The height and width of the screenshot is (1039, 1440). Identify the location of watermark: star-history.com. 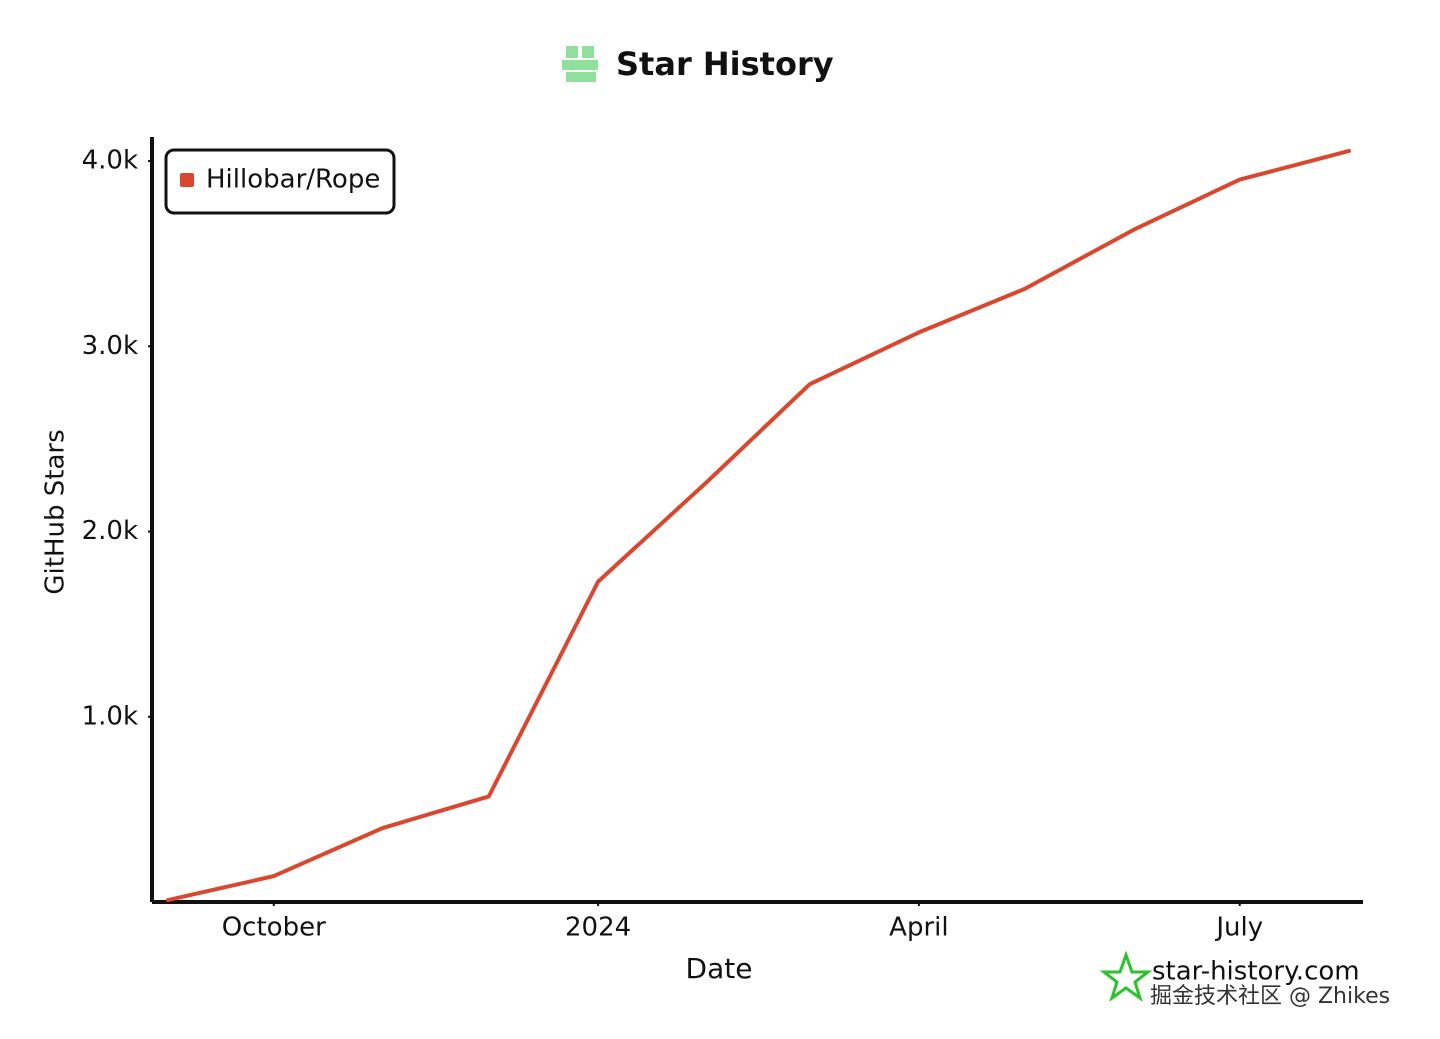
(1256, 972).